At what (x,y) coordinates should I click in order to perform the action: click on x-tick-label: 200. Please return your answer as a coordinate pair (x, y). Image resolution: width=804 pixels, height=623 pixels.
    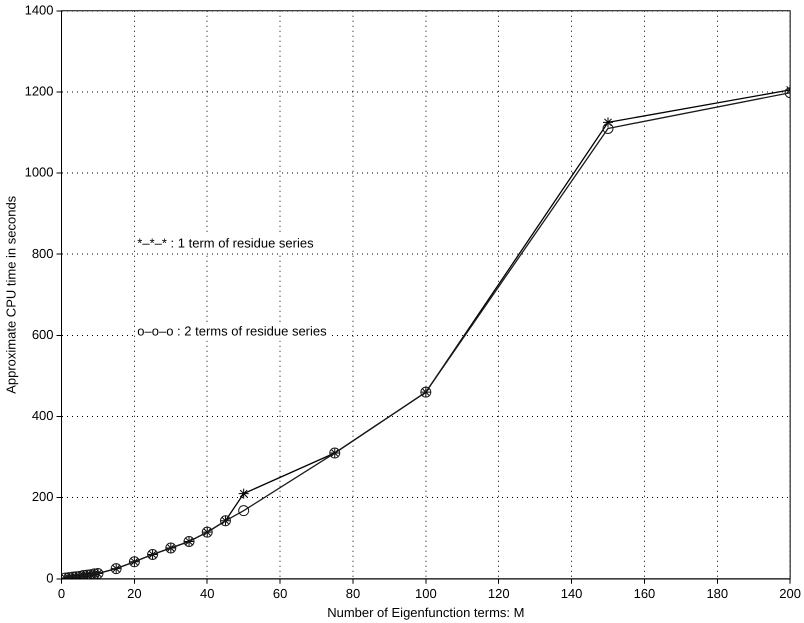
    Looking at the image, I should click on (790, 594).